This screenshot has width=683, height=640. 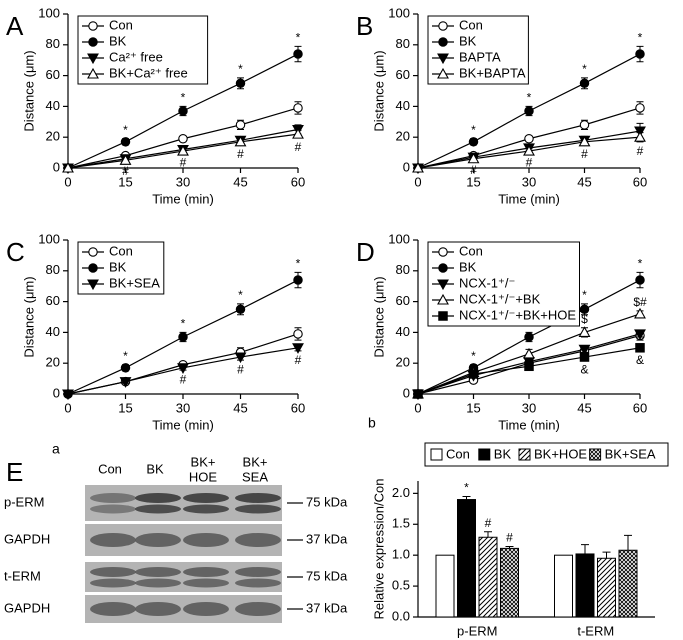 What do you see at coordinates (477, 630) in the screenshot?
I see `x-tick-label: p-ERM` at bounding box center [477, 630].